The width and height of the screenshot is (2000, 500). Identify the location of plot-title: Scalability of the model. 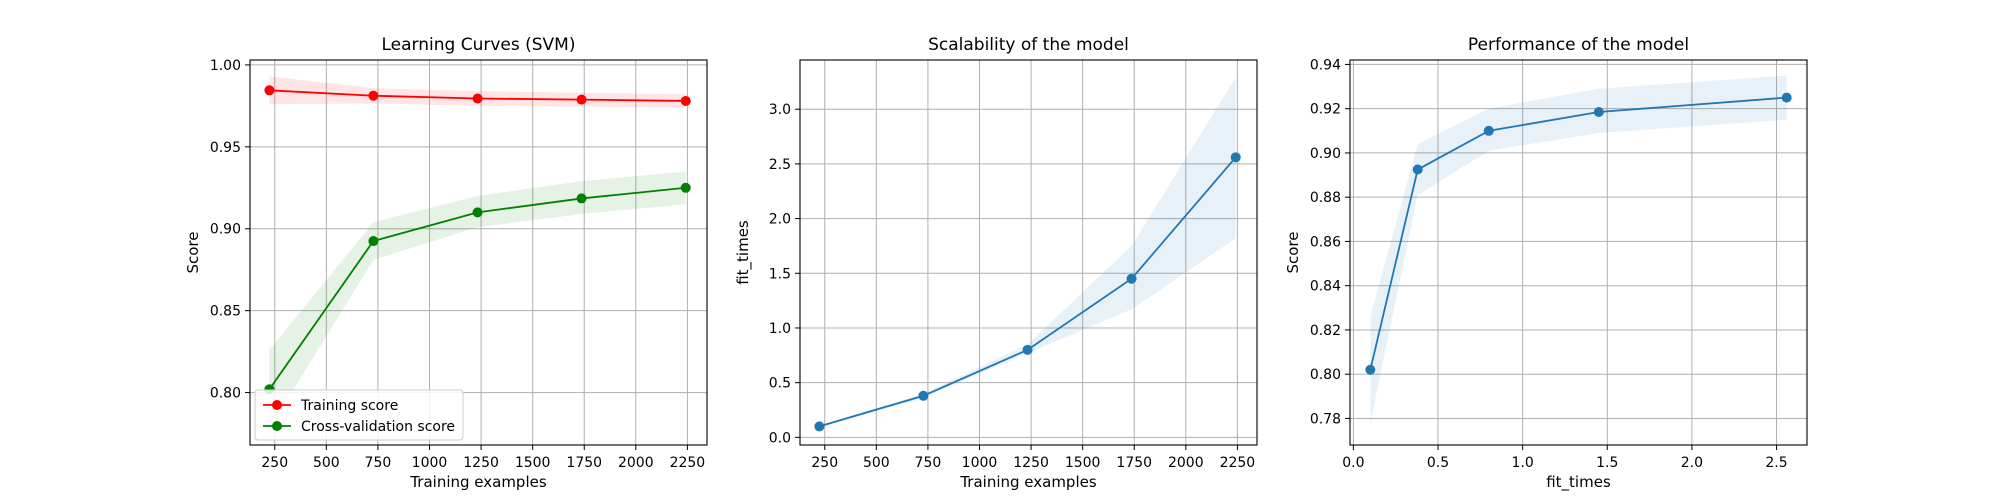
(1028, 45).